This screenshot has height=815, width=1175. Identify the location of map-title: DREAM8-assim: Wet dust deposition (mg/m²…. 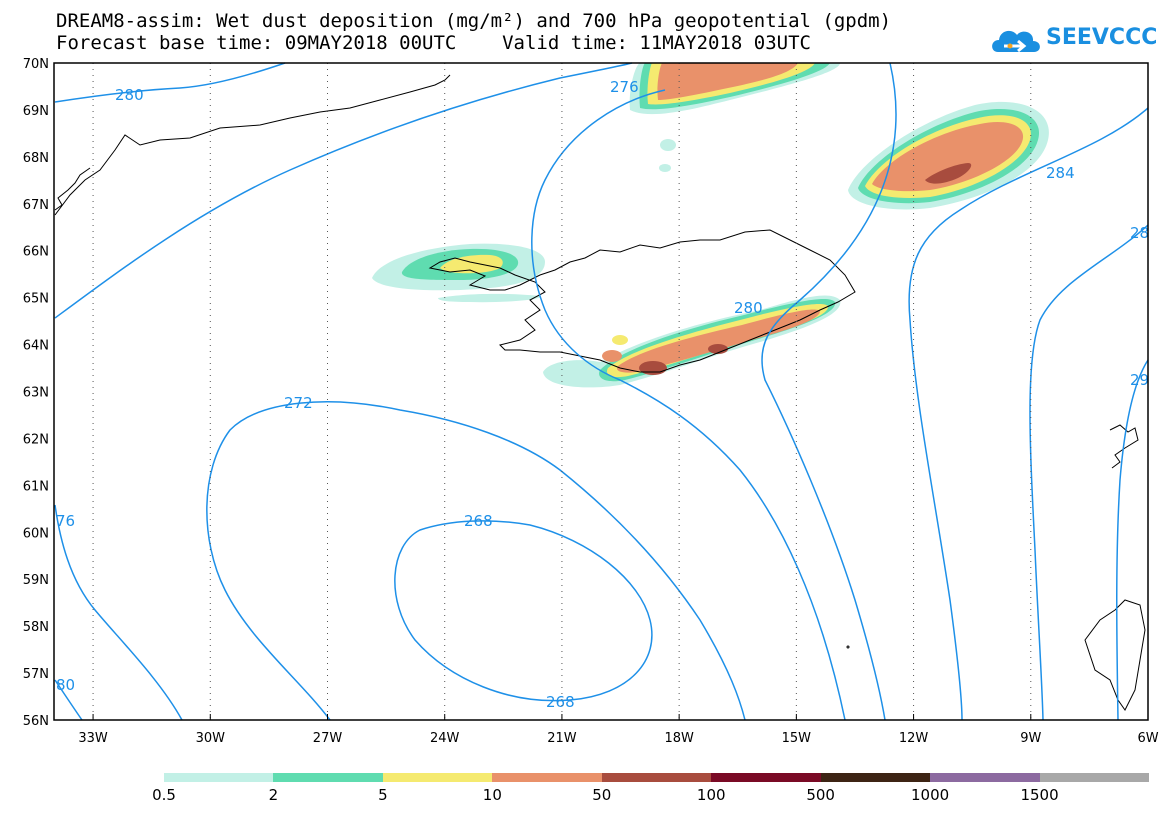
(474, 21).